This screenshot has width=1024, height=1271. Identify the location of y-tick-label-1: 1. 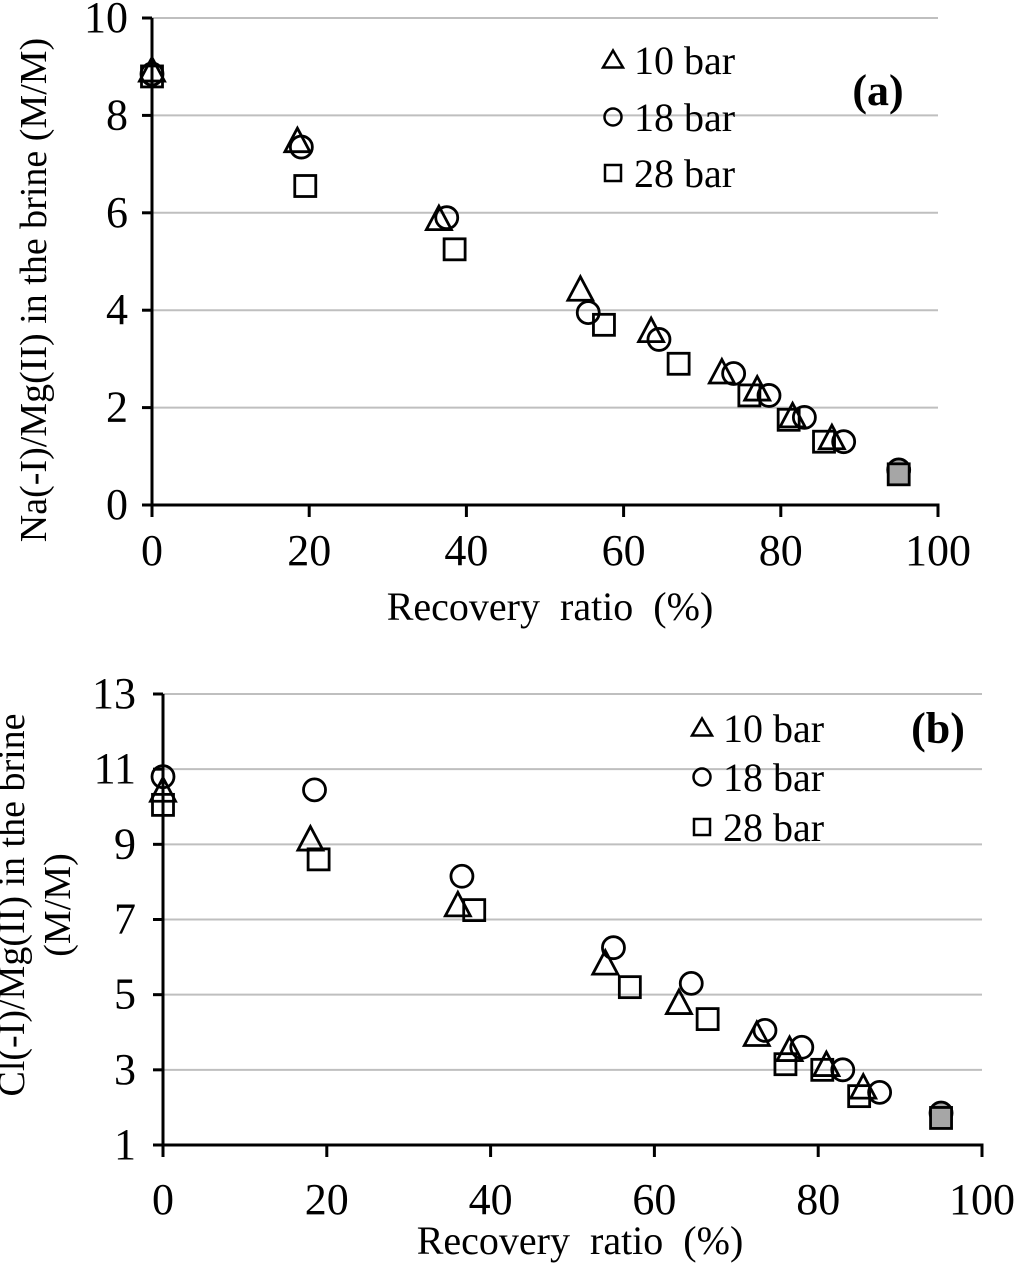
(125, 1144).